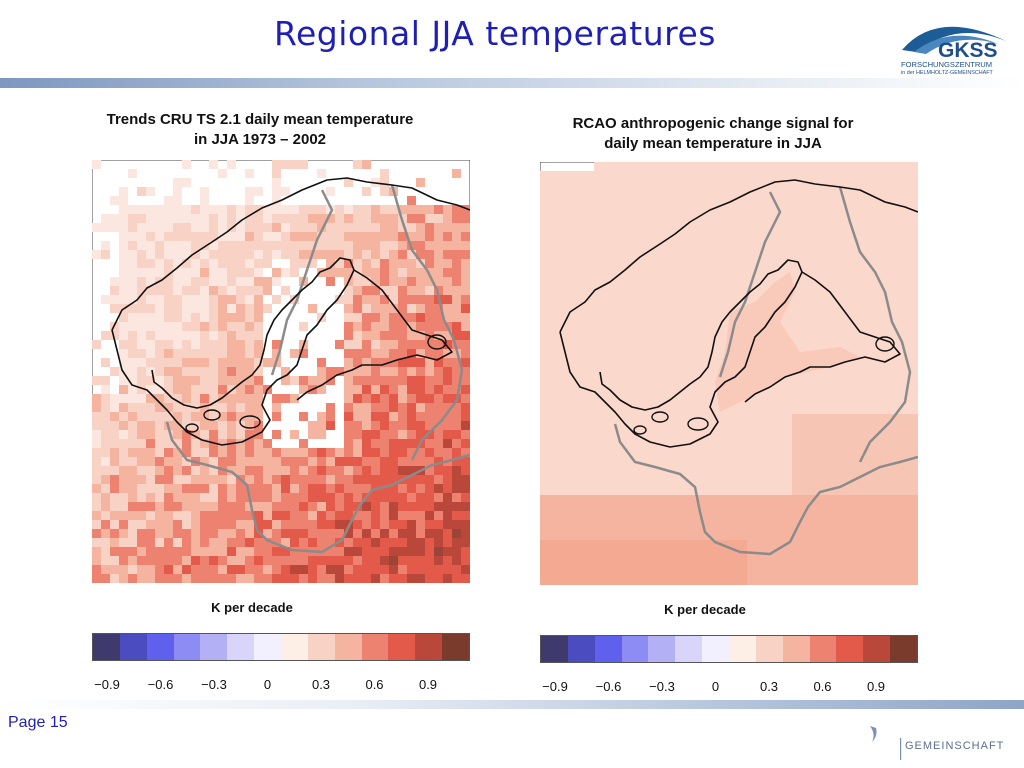 This screenshot has height=768, width=1024. I want to click on page-number: Page 15, so click(38, 722).